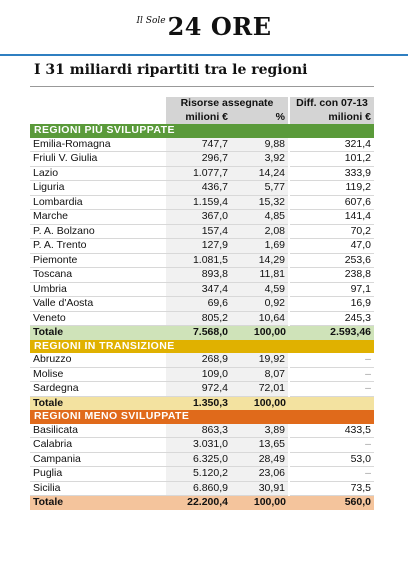 The height and width of the screenshot is (561, 408). I want to click on resources-percent: 8,07, so click(260, 374).